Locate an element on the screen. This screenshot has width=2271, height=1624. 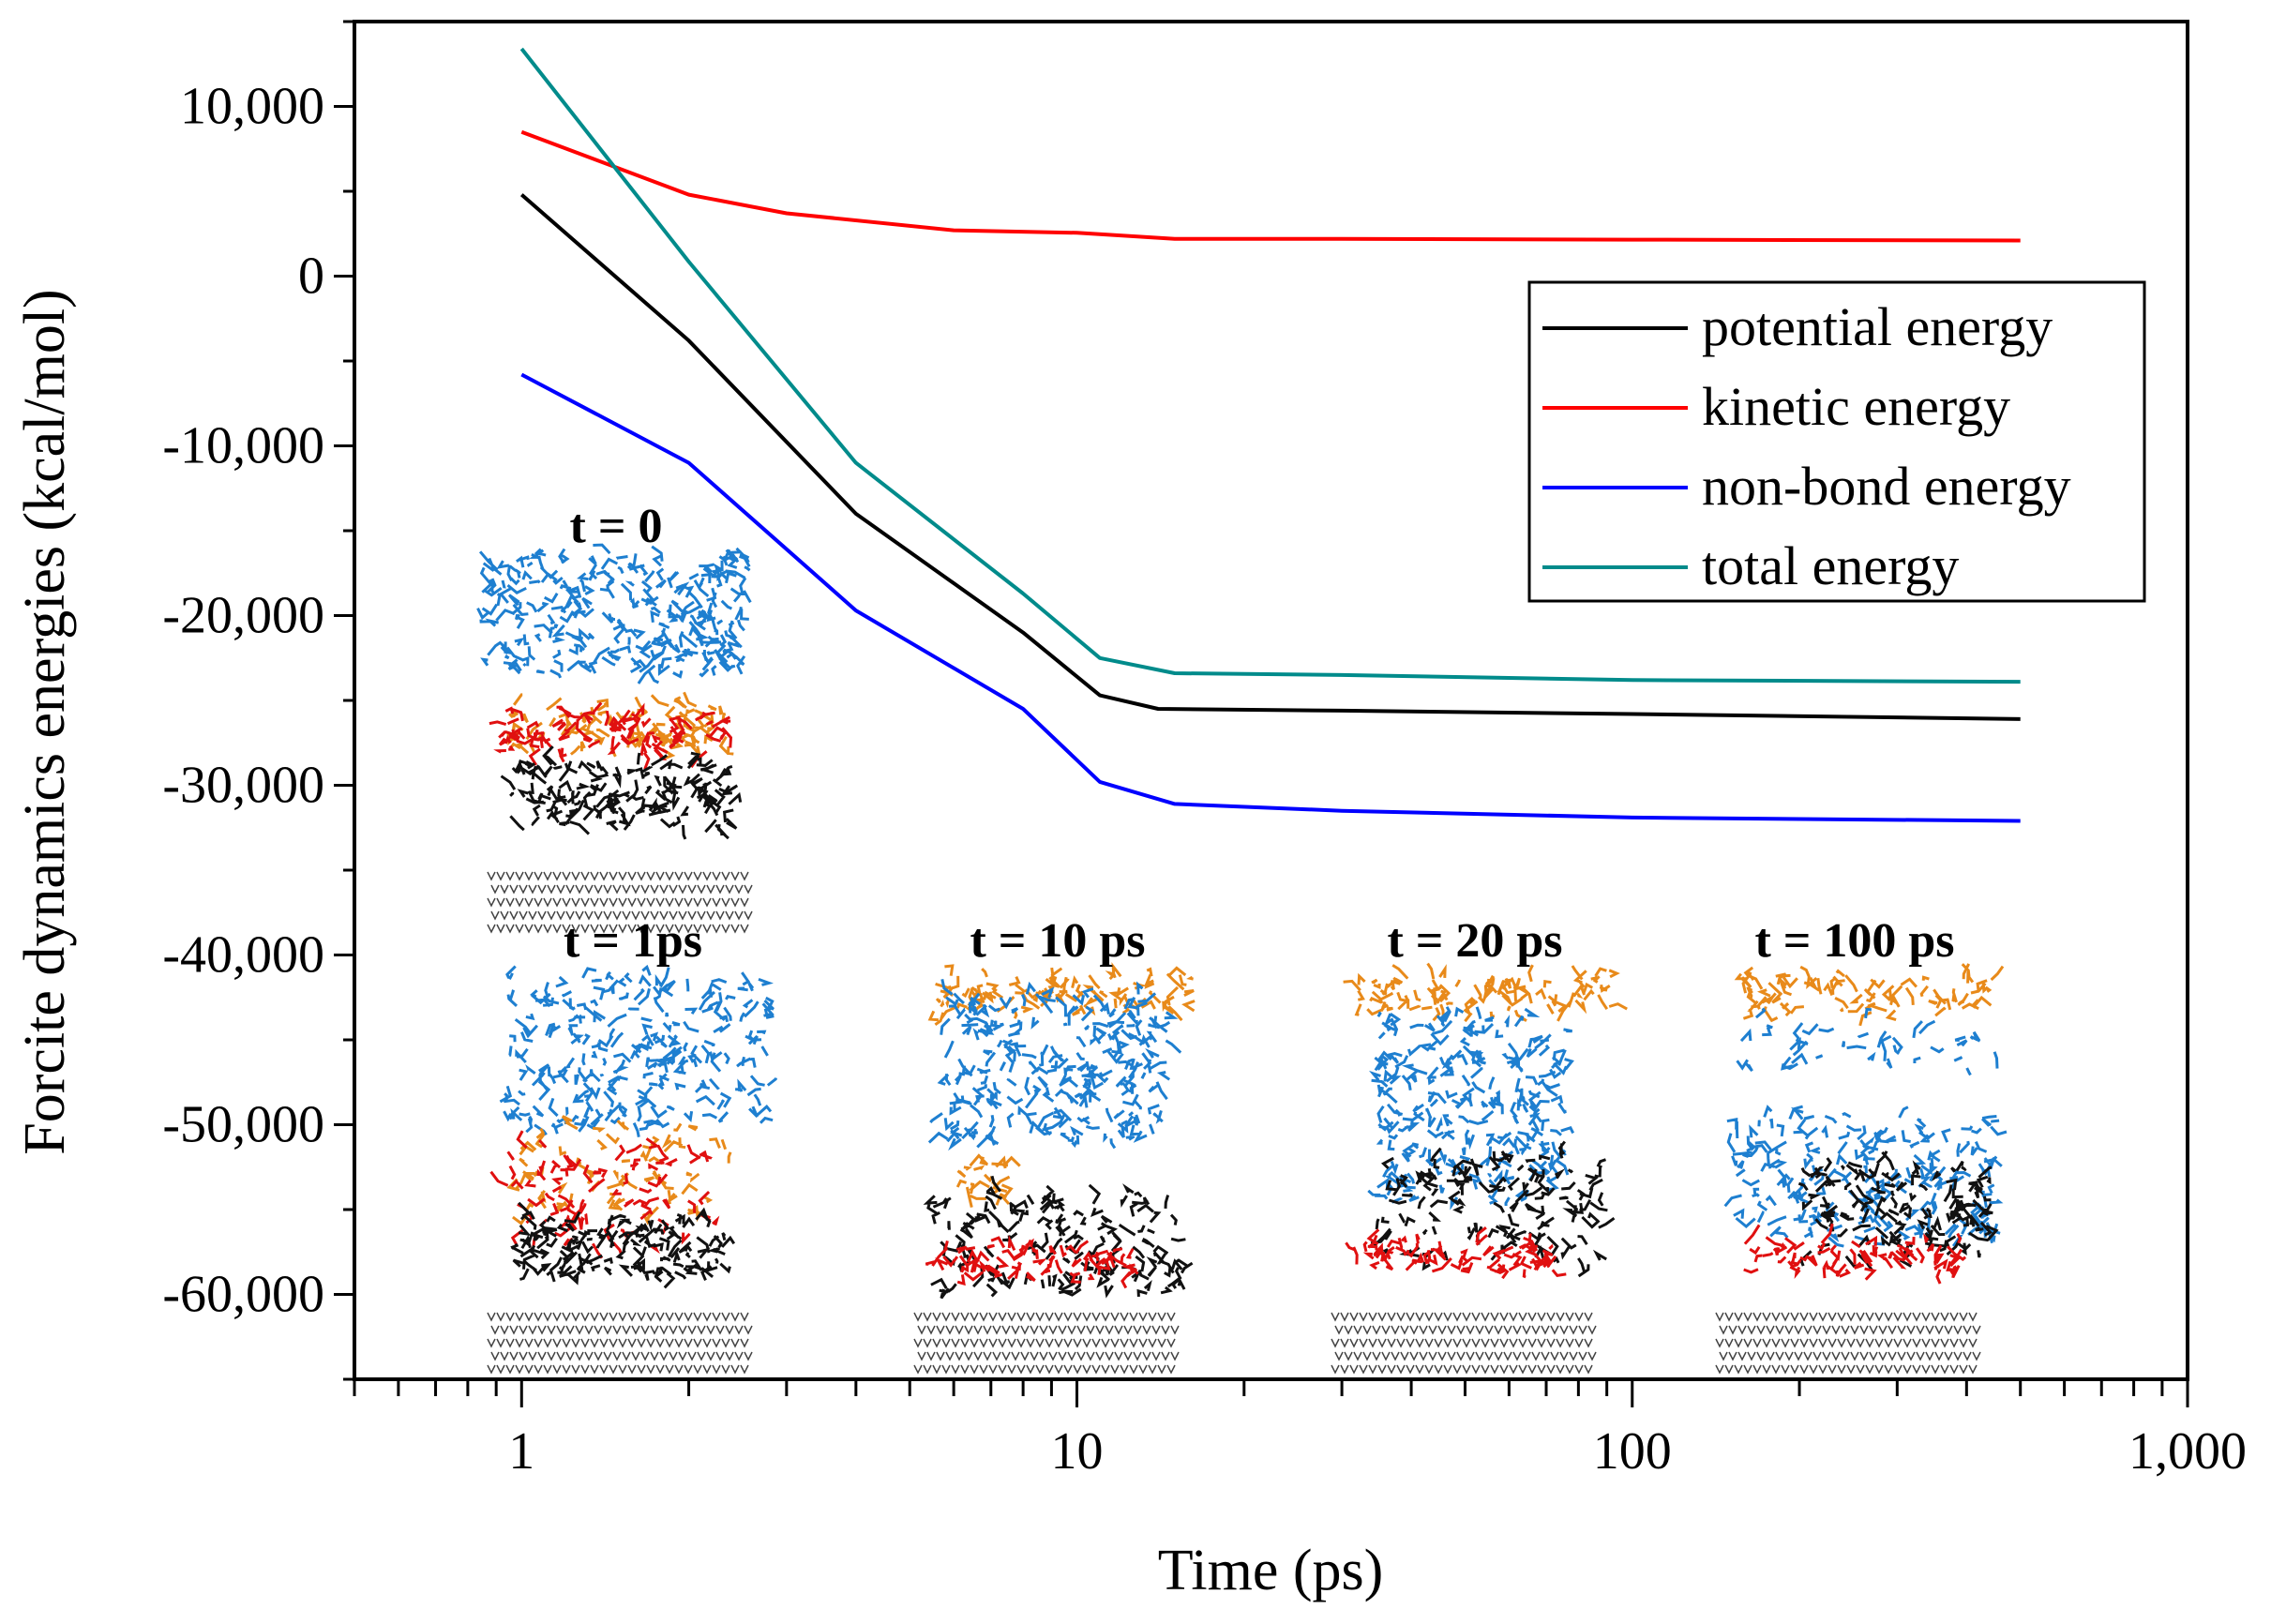
y-tick-label: 10,000 is located at coordinates (252, 107).